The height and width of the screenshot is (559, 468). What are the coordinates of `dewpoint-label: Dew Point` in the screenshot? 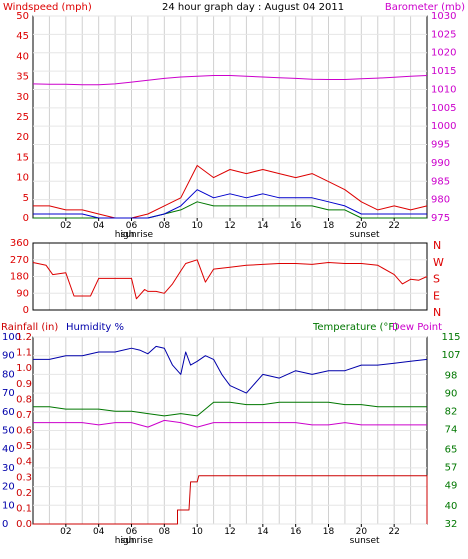 It's located at (417, 327).